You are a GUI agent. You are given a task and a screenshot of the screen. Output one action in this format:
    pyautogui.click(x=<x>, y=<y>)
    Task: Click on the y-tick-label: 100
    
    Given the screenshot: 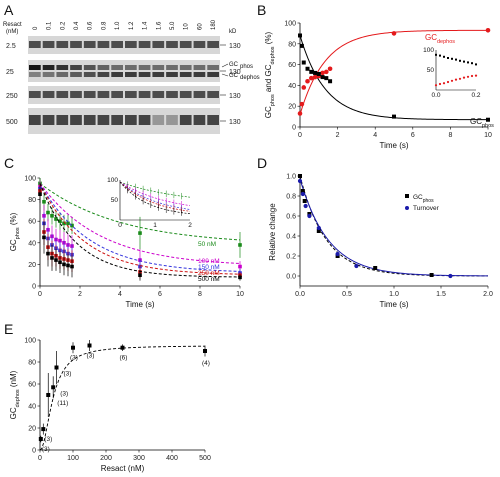 What is the action you would take?
    pyautogui.click(x=290, y=24)
    